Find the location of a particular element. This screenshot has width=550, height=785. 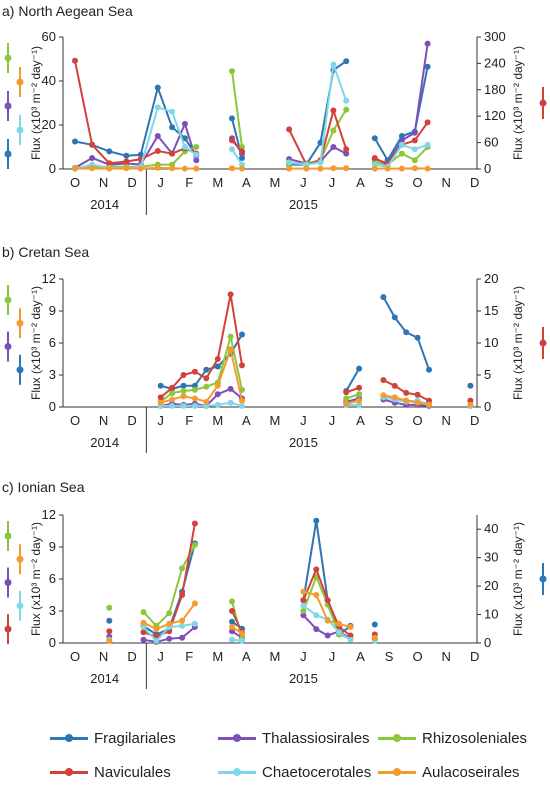

legend-label: Thalassiosirales is located at coordinates (316, 738).